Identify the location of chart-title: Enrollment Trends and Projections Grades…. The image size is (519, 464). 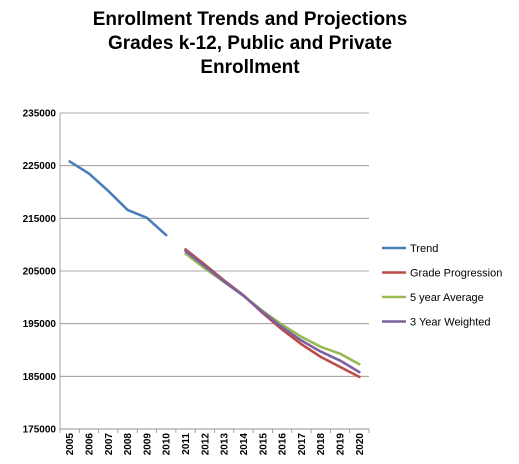
(250, 44).